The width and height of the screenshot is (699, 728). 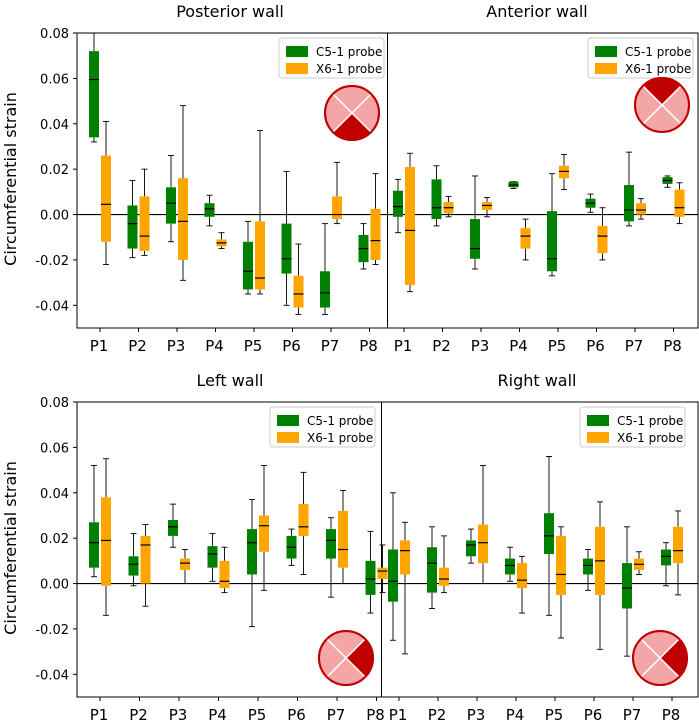 I want to click on y-axis-label-top: Circumferential strain, so click(x=10, y=179).